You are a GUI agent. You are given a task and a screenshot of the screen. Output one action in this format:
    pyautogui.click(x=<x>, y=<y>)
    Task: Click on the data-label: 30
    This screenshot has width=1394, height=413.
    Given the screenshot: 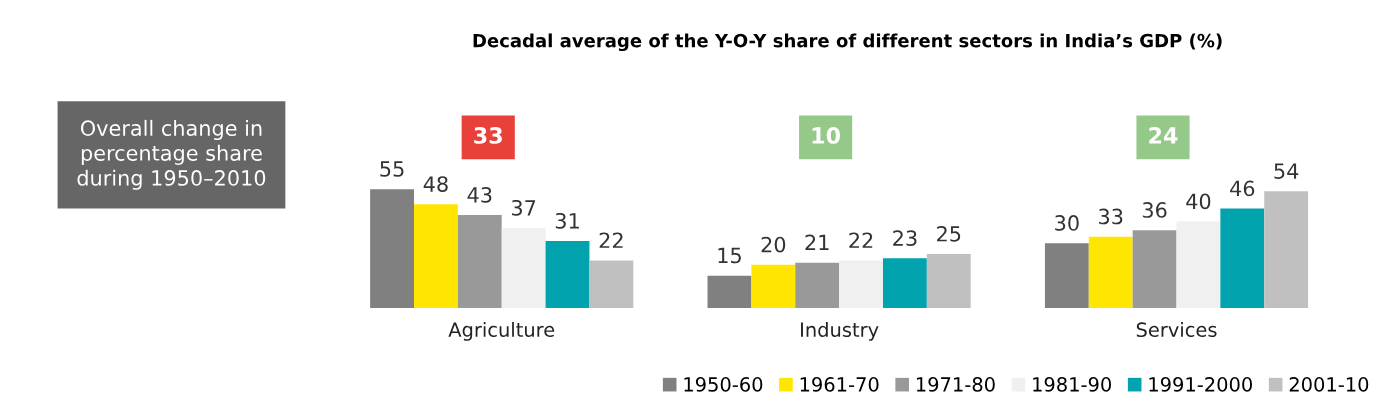 What is the action you would take?
    pyautogui.click(x=1067, y=223)
    